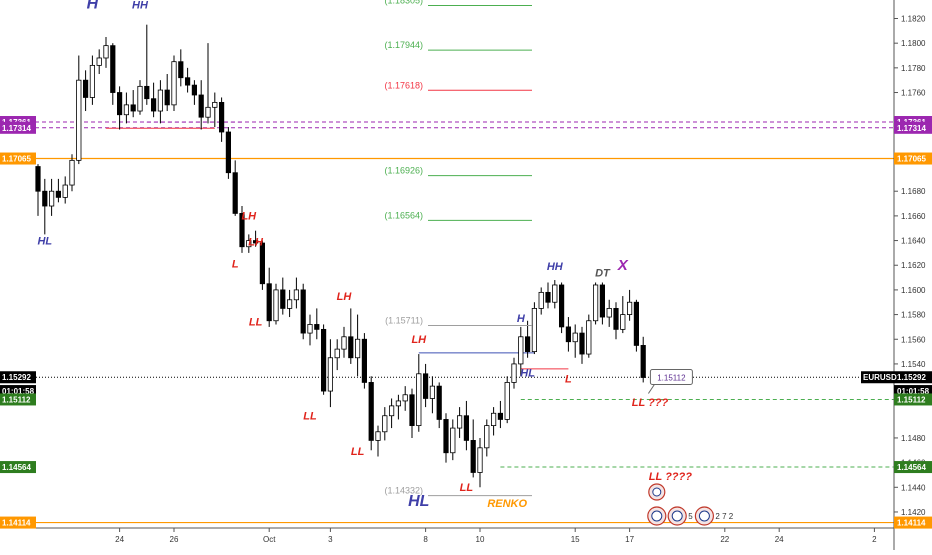 The width and height of the screenshot is (932, 555). I want to click on price-tick-label: 1.1680, so click(913, 191).